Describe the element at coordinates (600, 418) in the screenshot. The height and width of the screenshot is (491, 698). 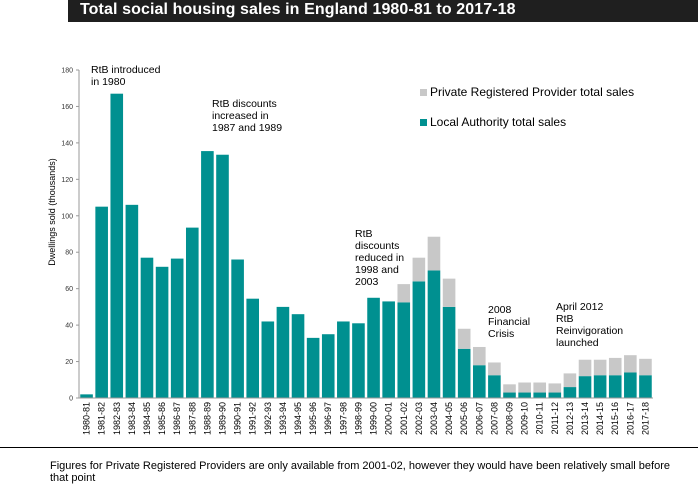
I see `x-tick-label: 2014-15` at that location.